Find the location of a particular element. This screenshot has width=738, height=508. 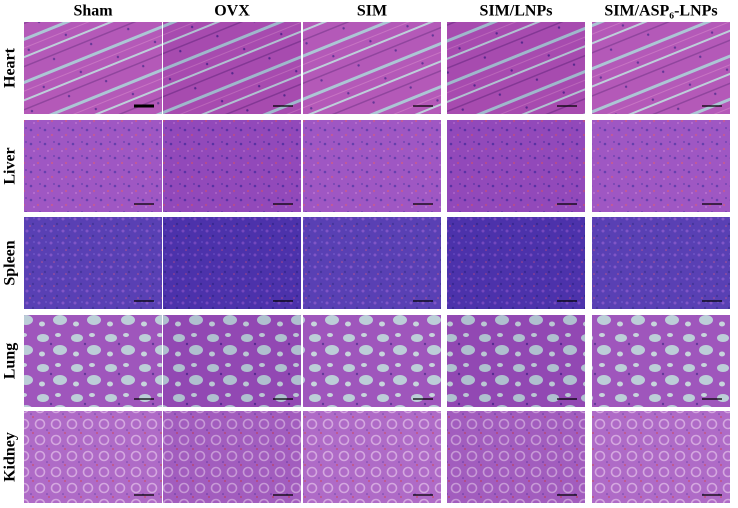

row-label: Spleen is located at coordinates (10, 262).